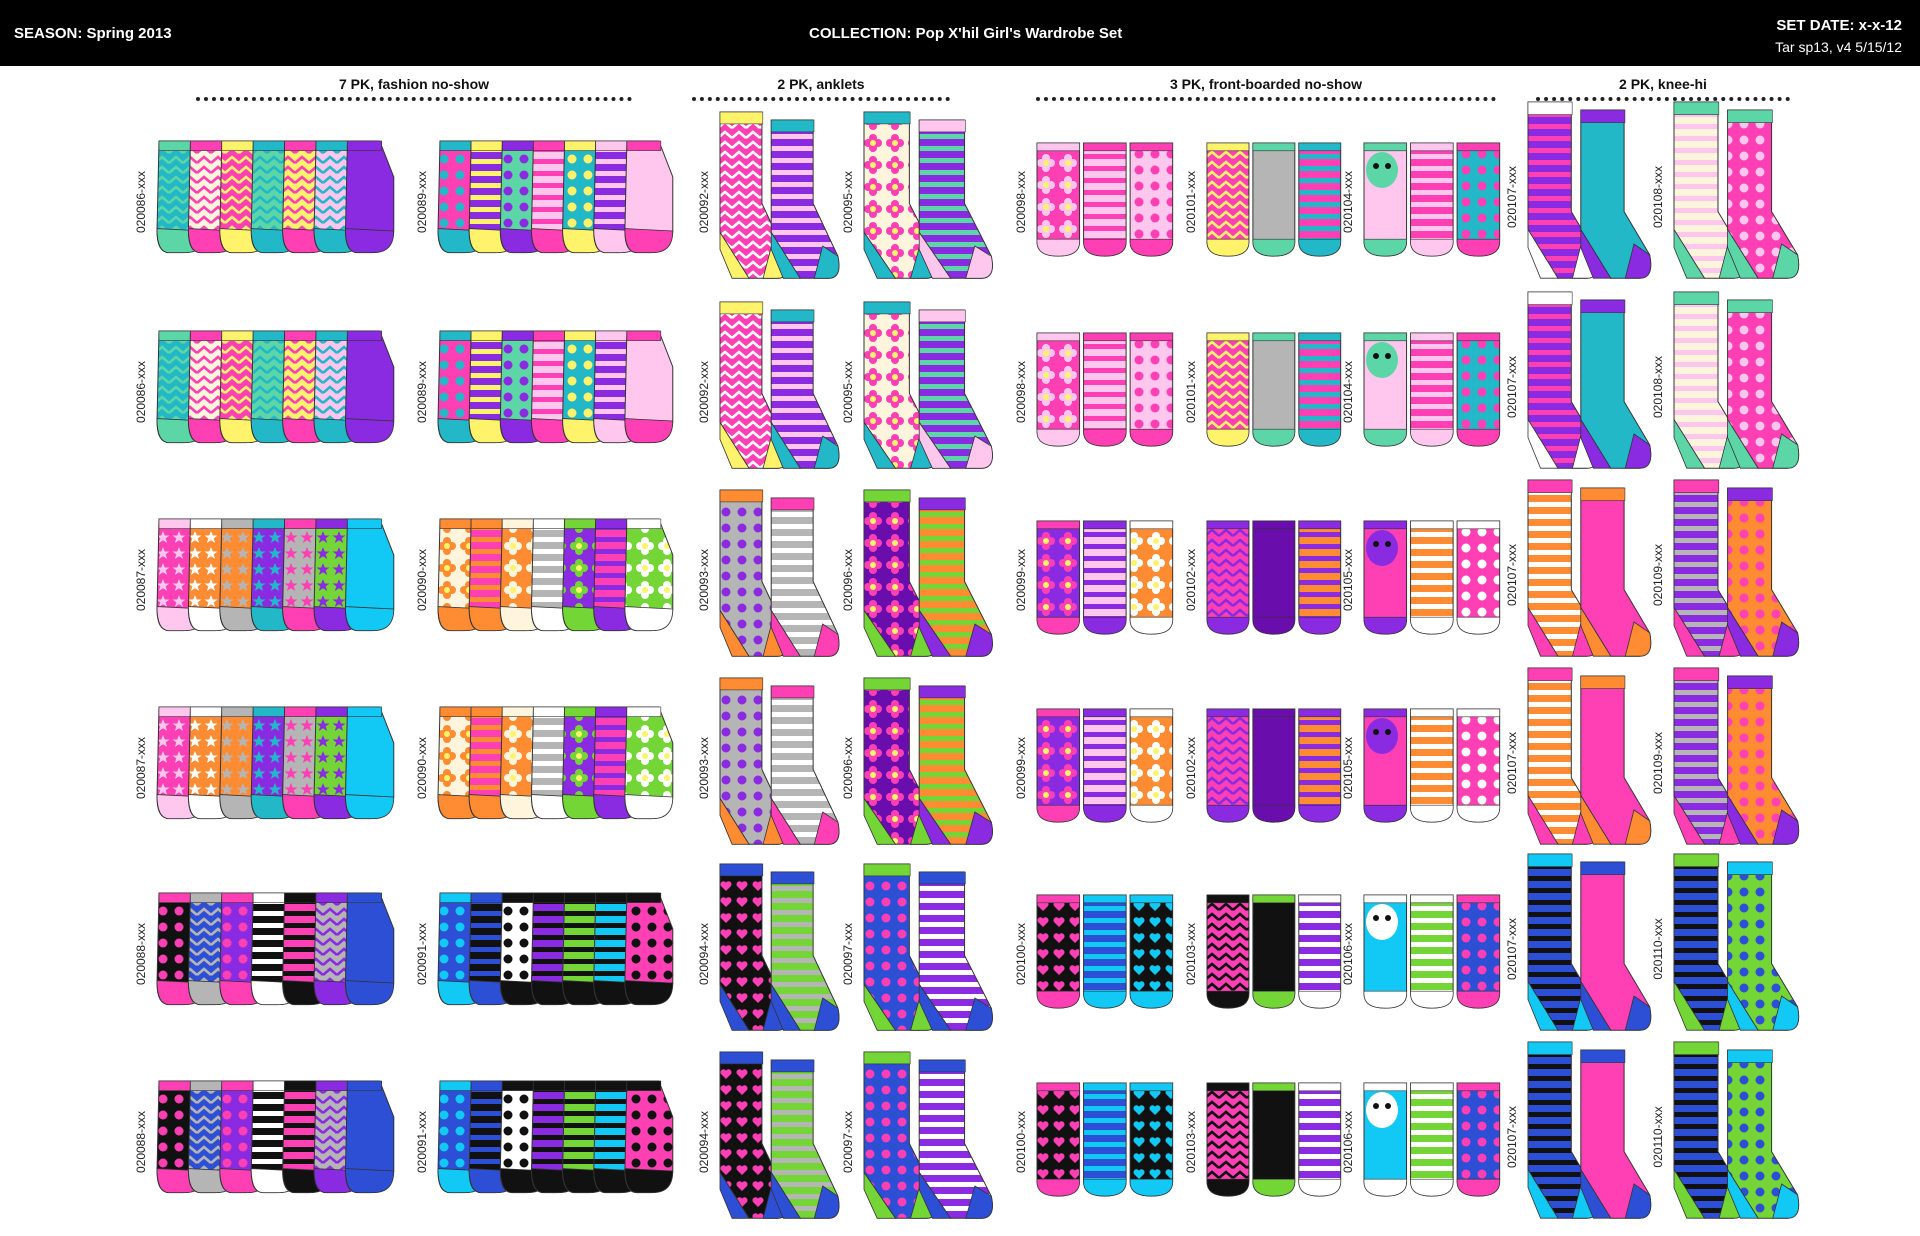 Image resolution: width=1920 pixels, height=1236 pixels. I want to click on style-number: 020092-xxx, so click(704, 392).